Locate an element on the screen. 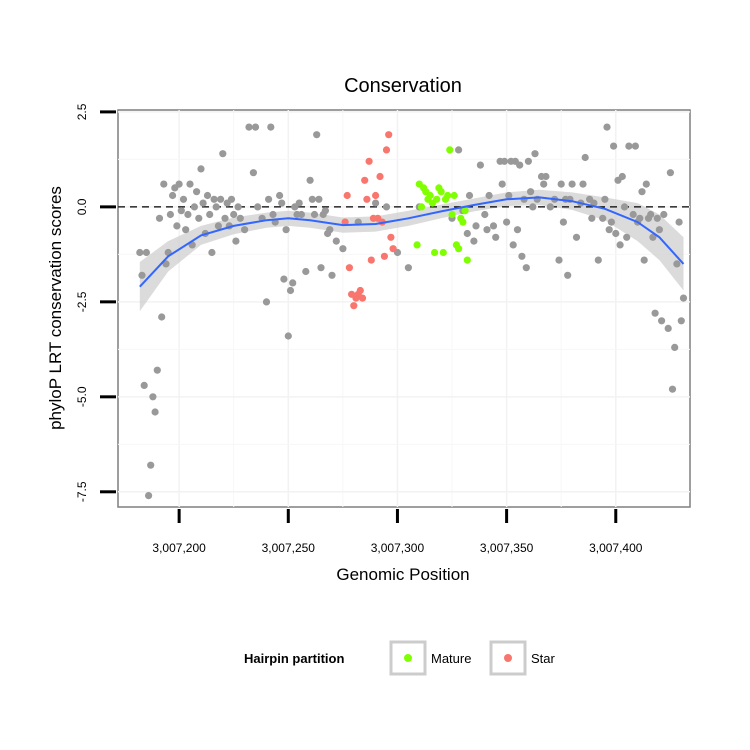  x-tick-label-4: 3,007,400 is located at coordinates (616, 548).